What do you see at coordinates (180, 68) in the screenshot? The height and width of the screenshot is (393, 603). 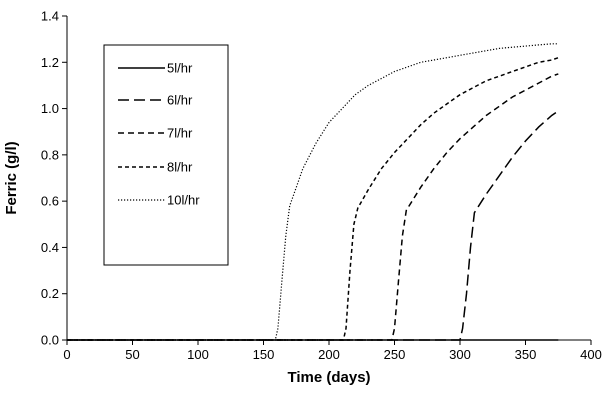 I see `legend-label-1: 5l/hr` at bounding box center [180, 68].